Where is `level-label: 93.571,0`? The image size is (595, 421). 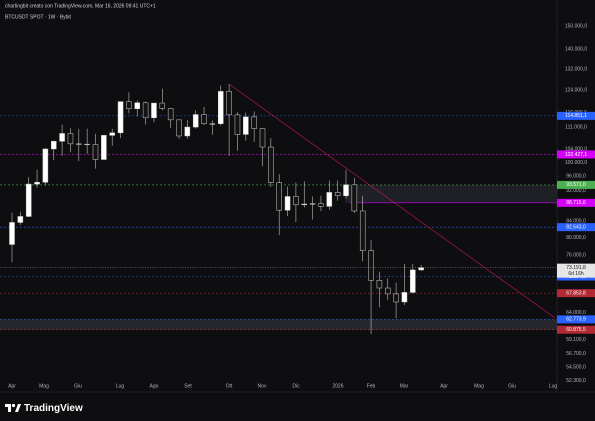 level-label: 93.571,0 is located at coordinates (576, 185).